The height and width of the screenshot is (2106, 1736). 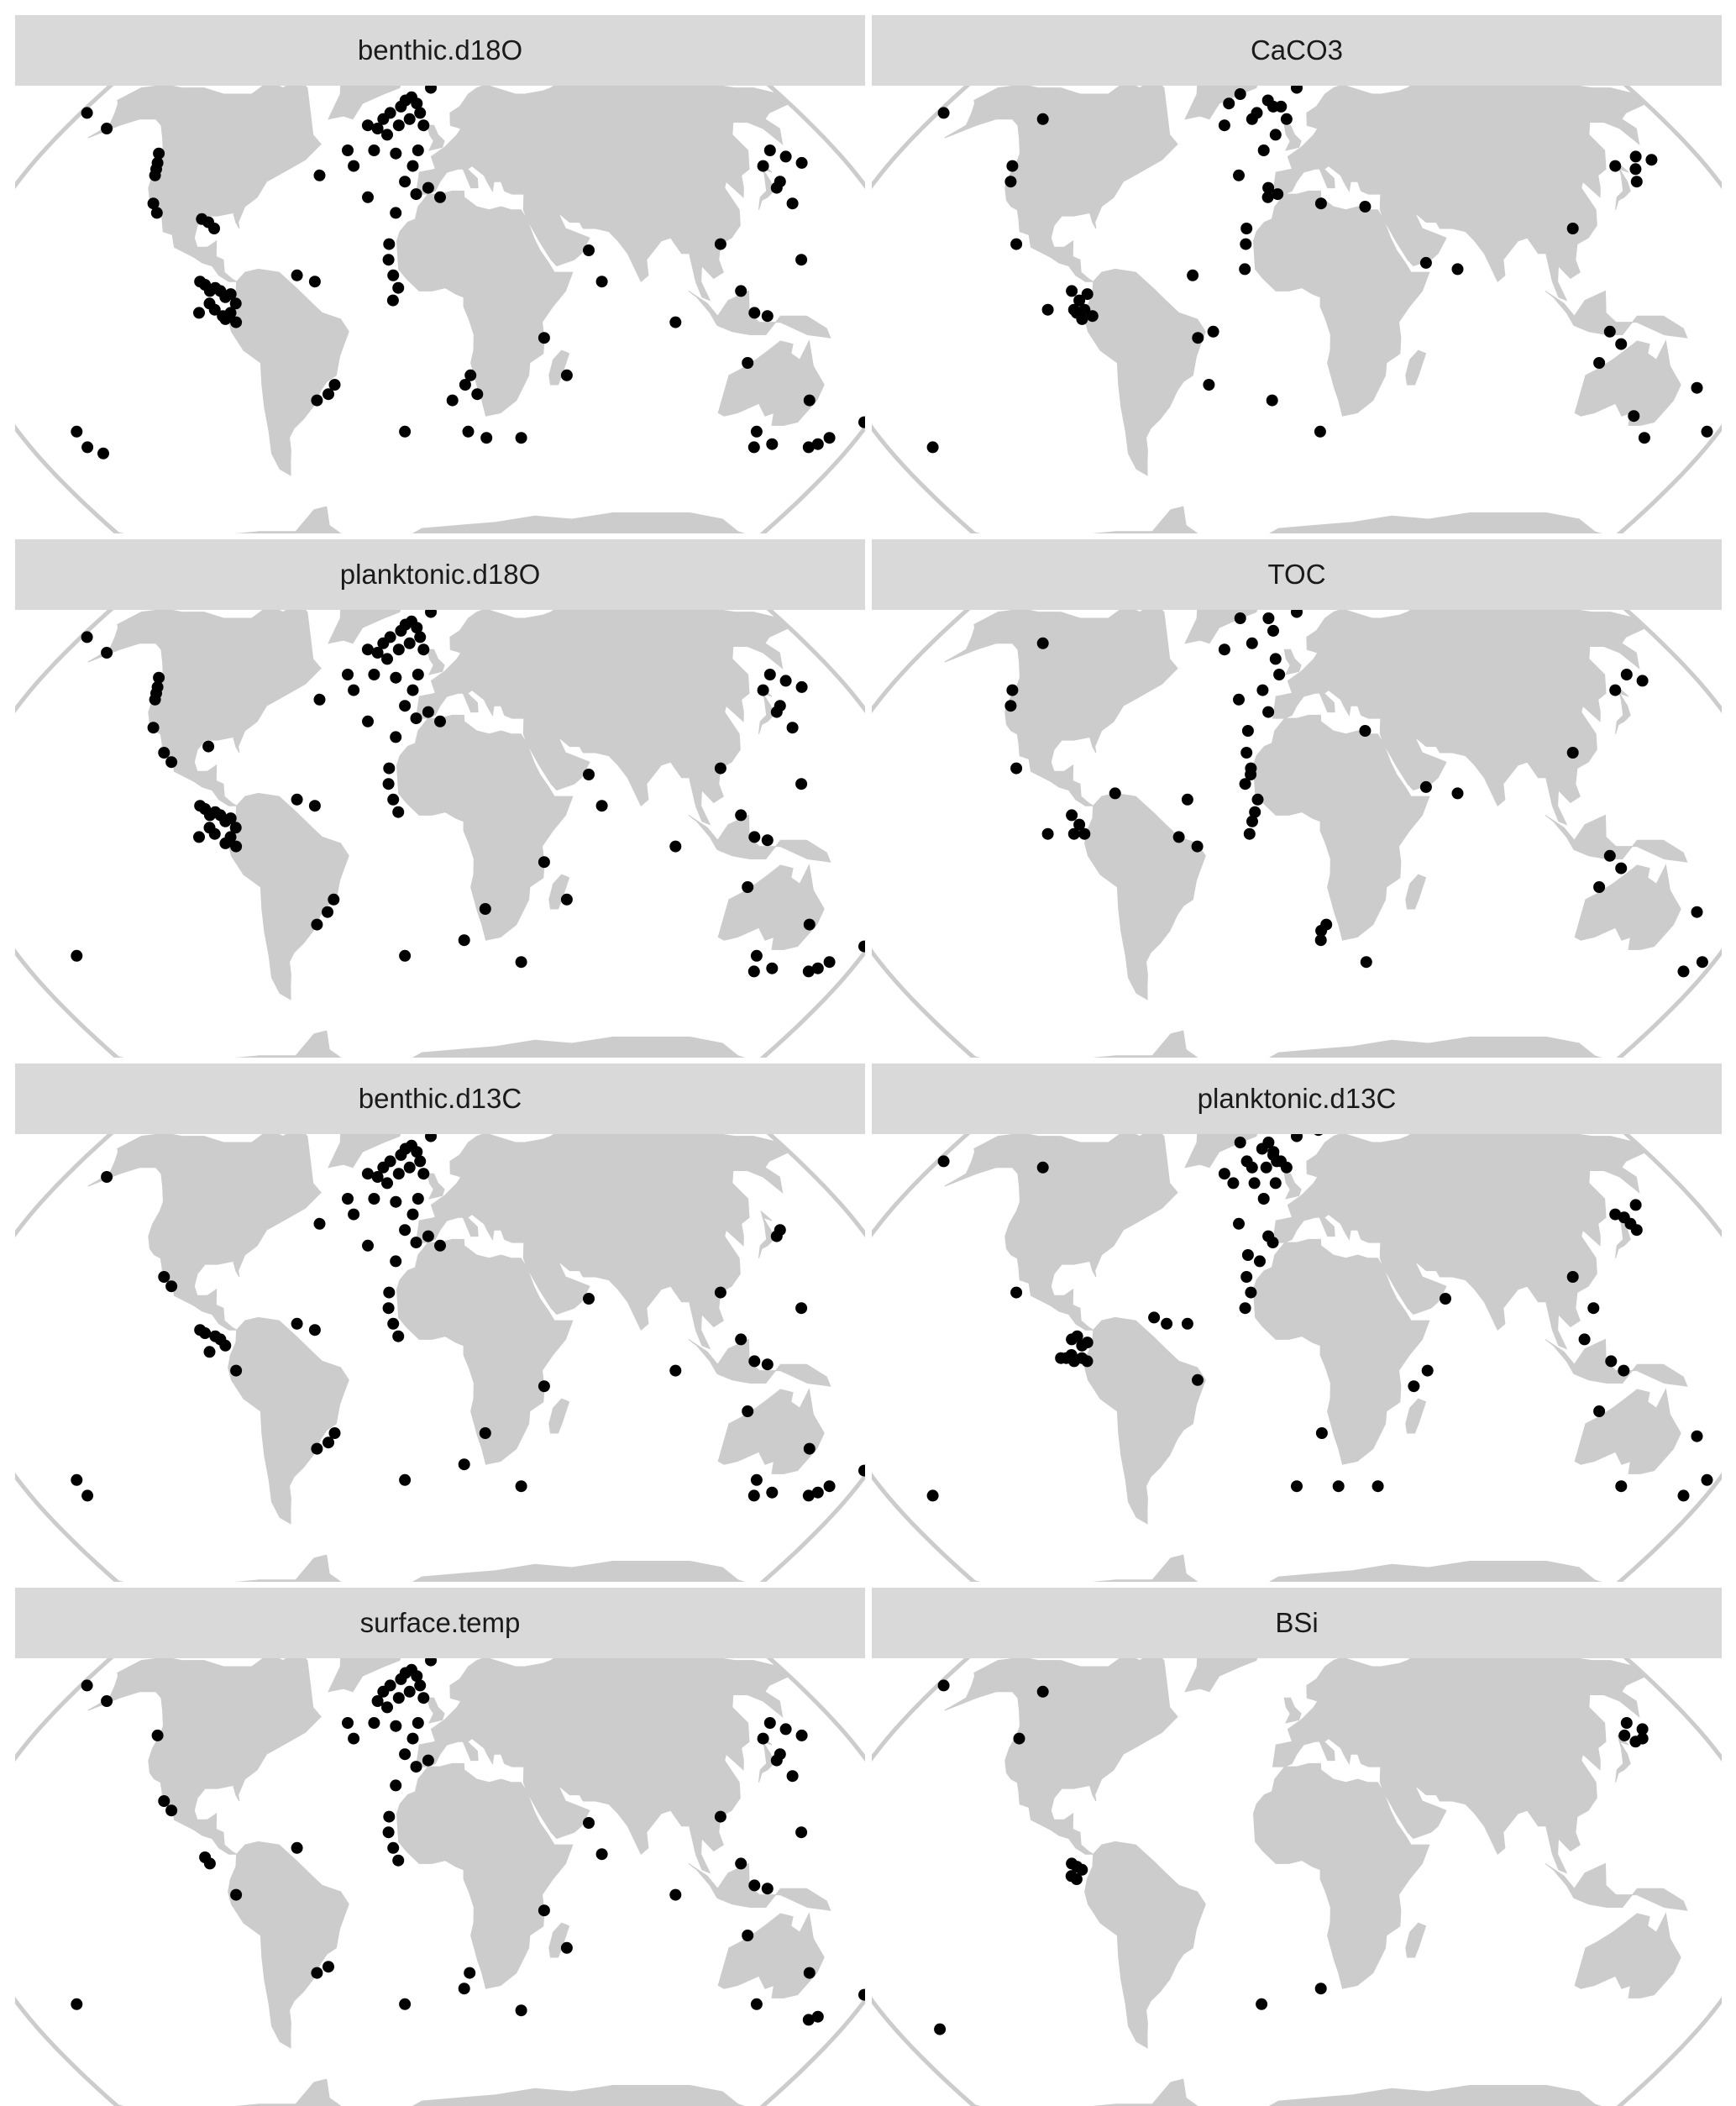 I want to click on facet-panel: BSi, so click(x=1297, y=1847).